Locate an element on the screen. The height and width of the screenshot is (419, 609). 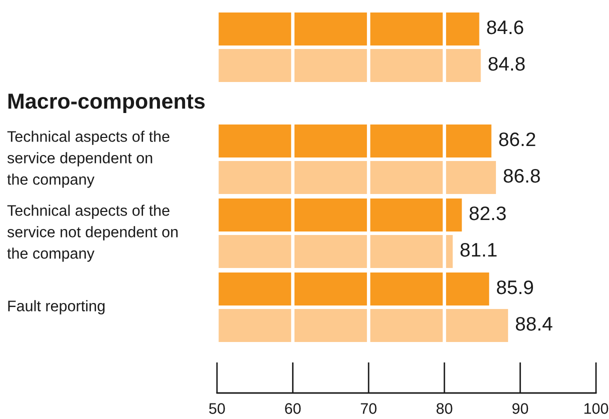
y-tick-label: Technical aspects of the service not dependent on the company is located at coordinates (92, 233).